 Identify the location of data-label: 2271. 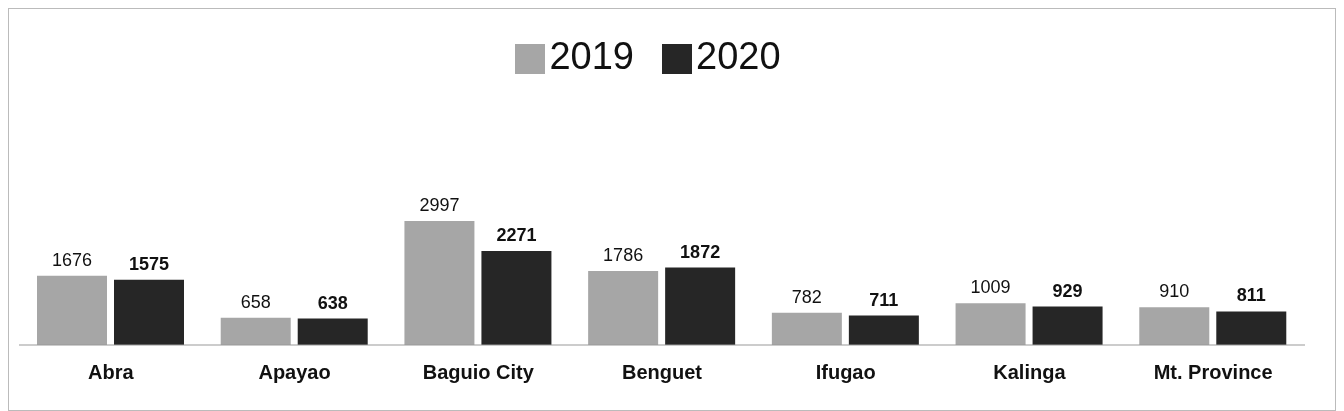
(516, 235).